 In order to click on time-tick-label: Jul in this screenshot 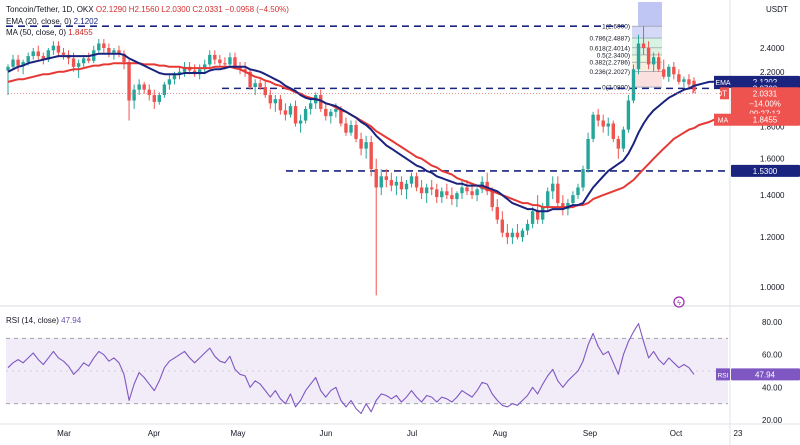, I will do `click(412, 433)`.